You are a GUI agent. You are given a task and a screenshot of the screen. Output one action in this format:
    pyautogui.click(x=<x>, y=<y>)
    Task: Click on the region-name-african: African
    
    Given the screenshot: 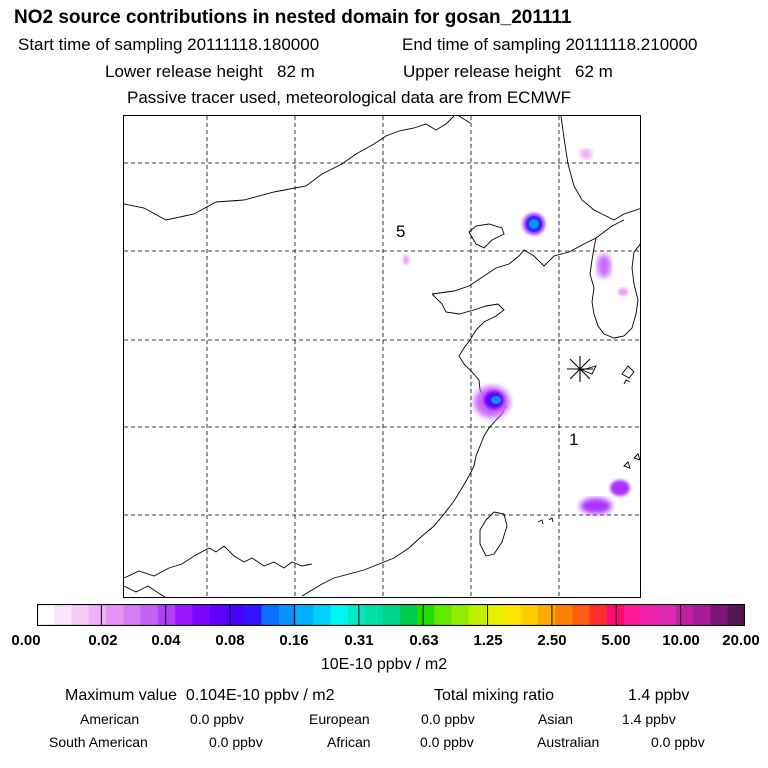 What is the action you would take?
    pyautogui.click(x=349, y=742)
    